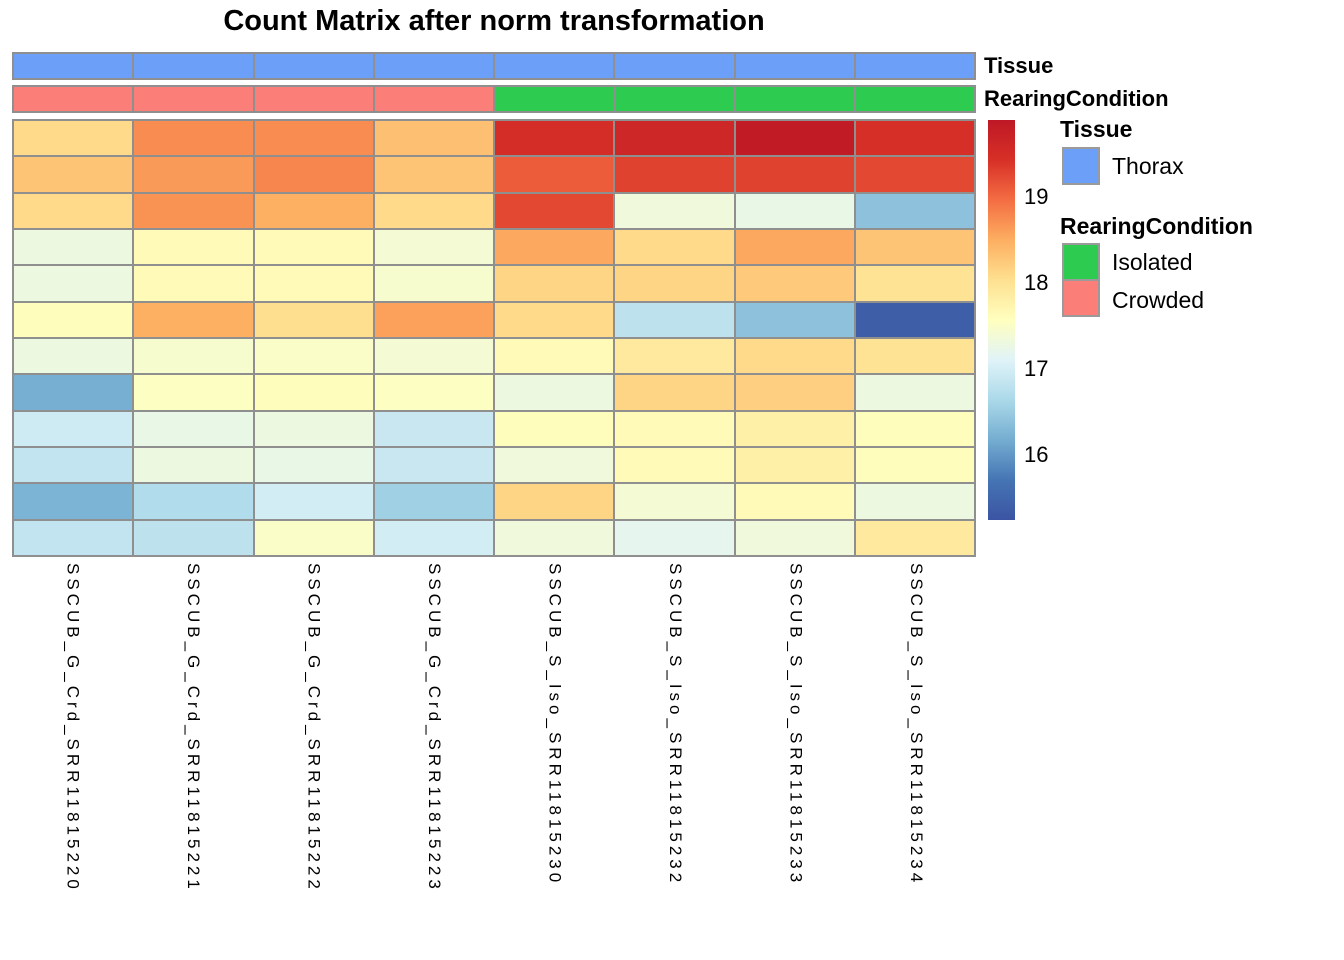 This screenshot has width=1344, height=960. What do you see at coordinates (554, 501) in the screenshot?
I see `heatmap-cell-r11-c5` at bounding box center [554, 501].